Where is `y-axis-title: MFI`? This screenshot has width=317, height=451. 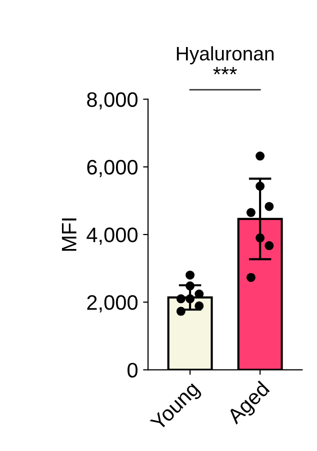
y-axis-title: MFI is located at coordinates (69, 234).